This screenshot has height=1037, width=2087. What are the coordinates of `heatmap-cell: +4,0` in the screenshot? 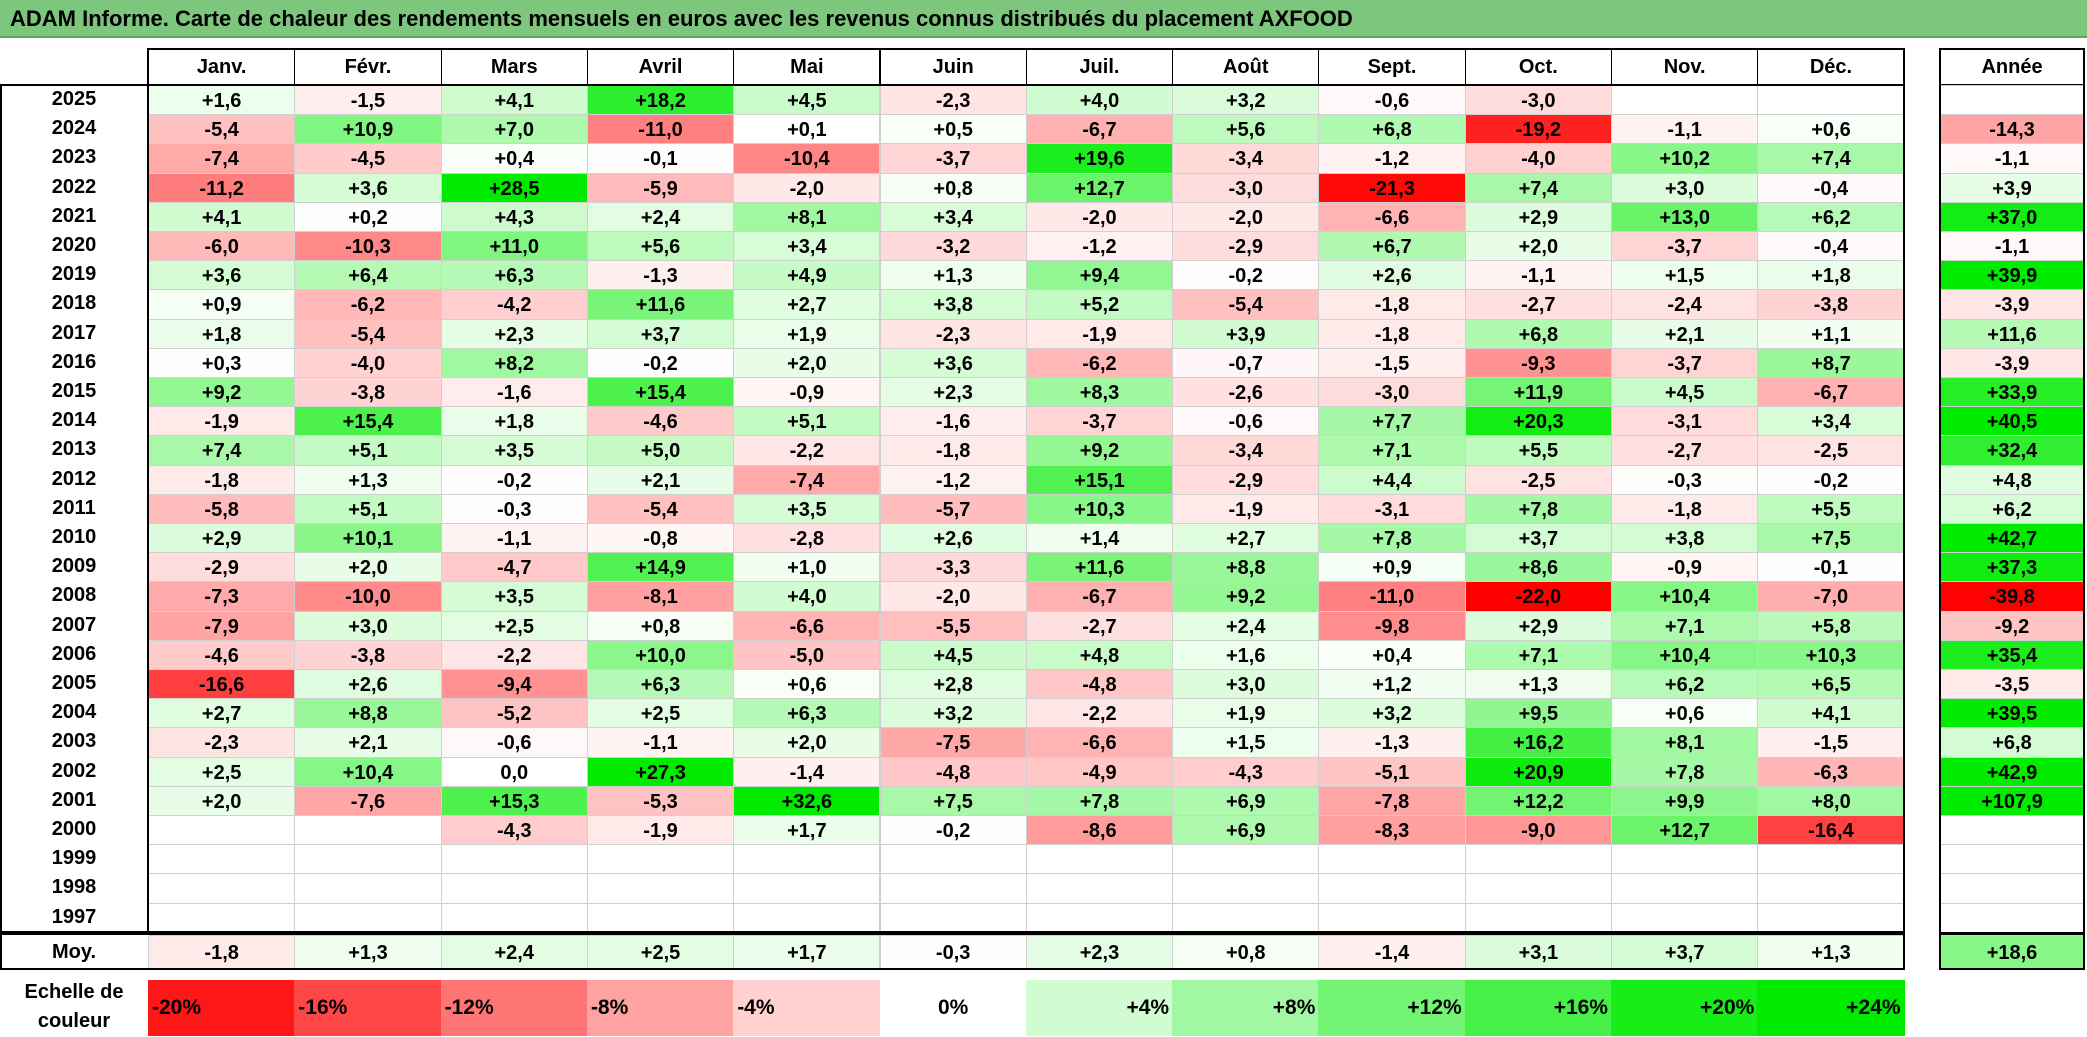 It's located at (1099, 100).